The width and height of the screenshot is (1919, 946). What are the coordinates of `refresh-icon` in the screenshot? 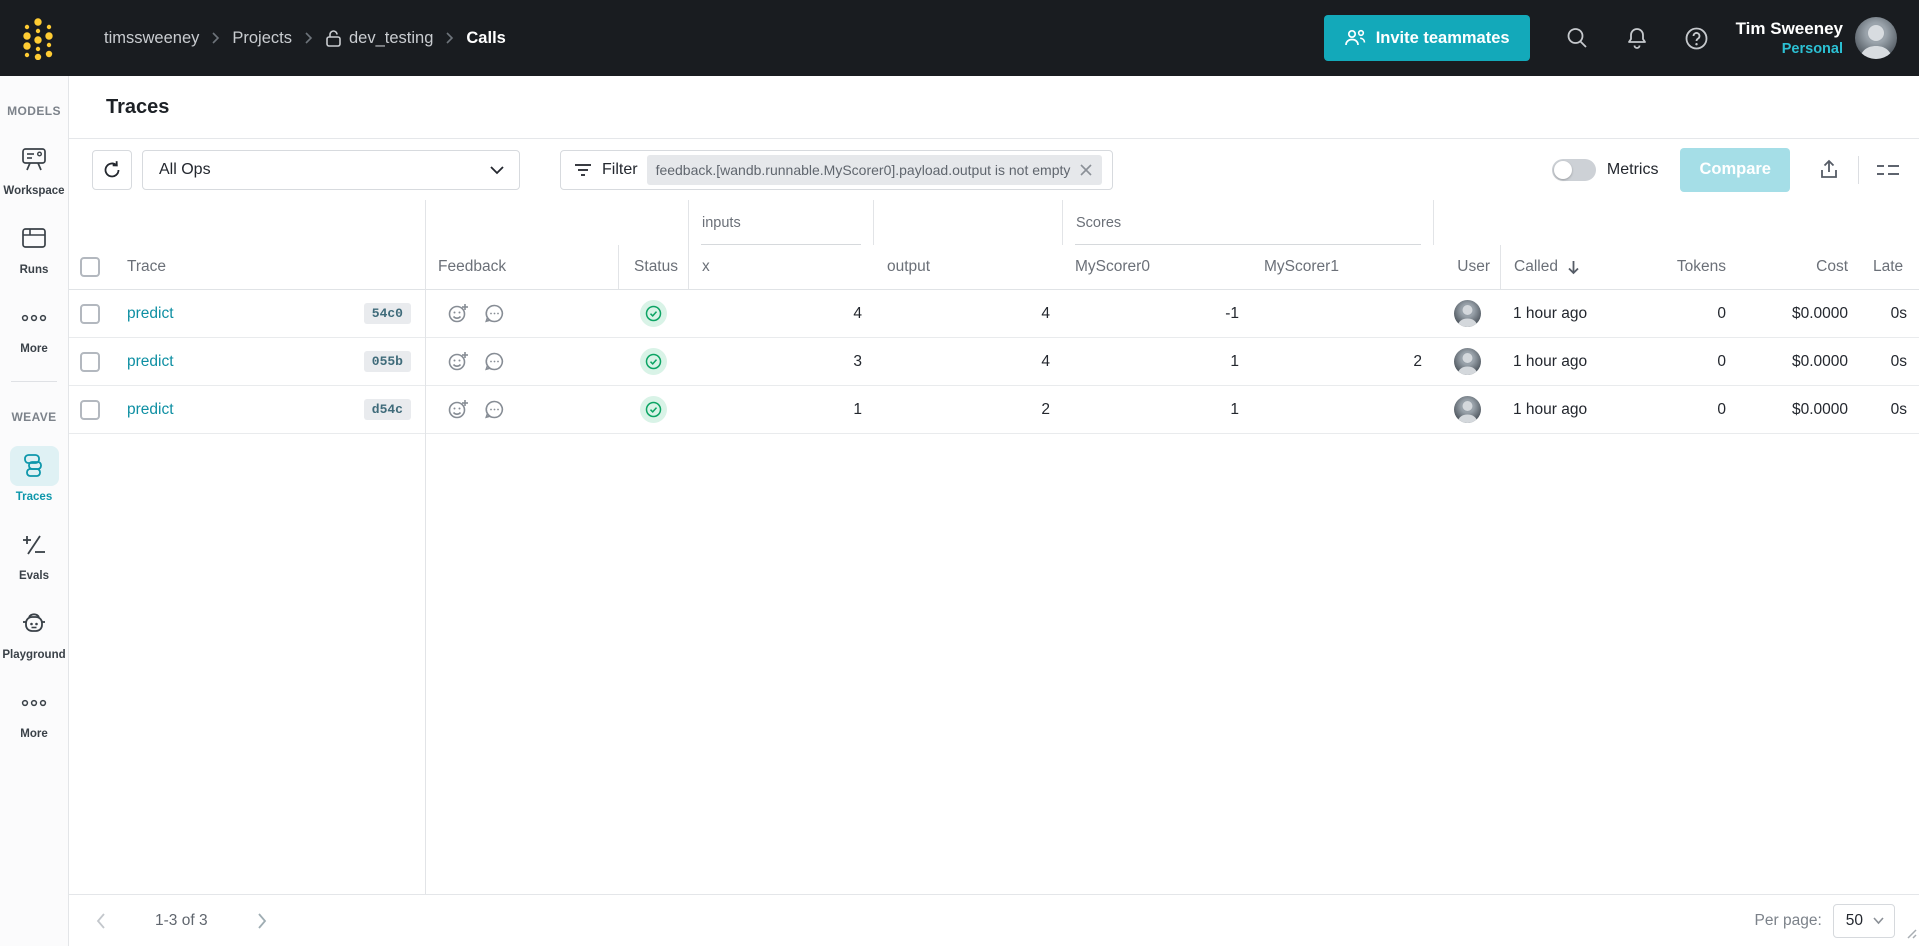 It's located at (112, 168).